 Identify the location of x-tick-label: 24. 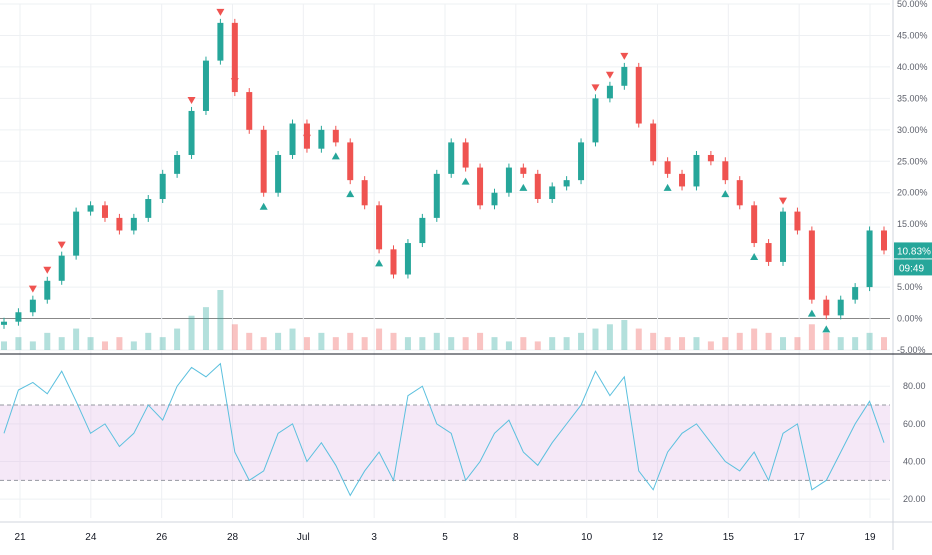
(91, 537).